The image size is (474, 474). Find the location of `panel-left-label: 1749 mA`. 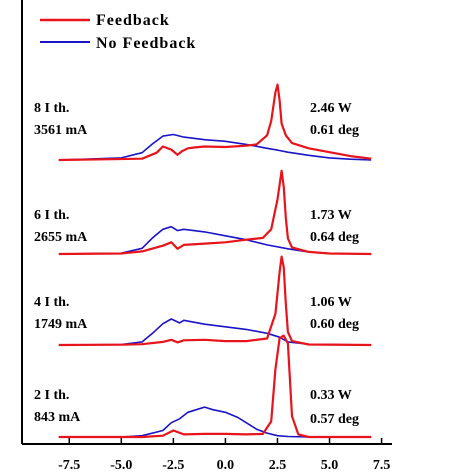

panel-left-label: 1749 mA is located at coordinates (61, 324).